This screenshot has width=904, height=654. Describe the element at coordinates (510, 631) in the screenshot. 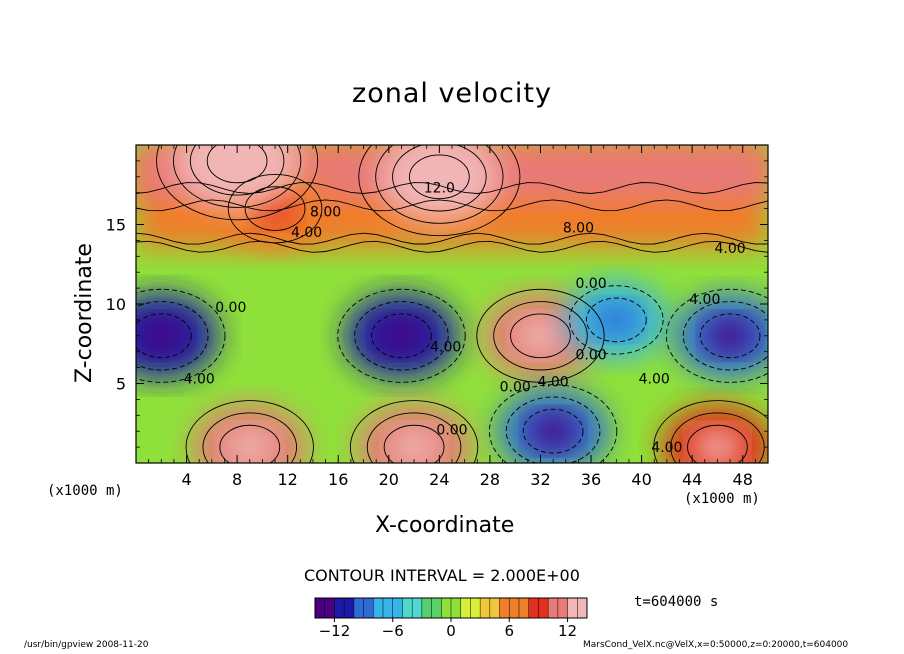

I see `colorbar-tick-label: 6` at that location.